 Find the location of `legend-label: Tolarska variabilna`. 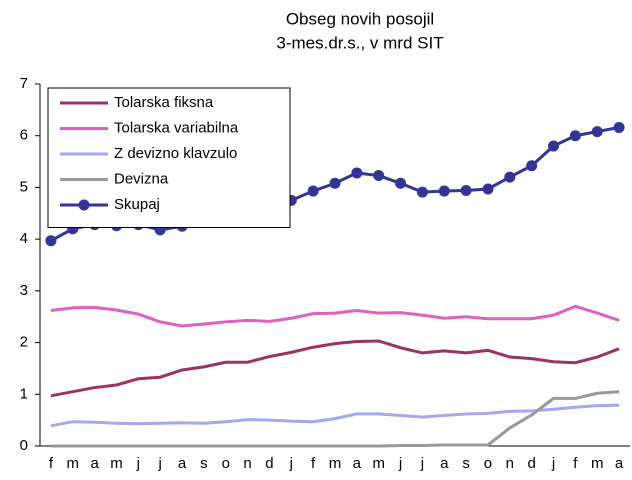

legend-label: Tolarska variabilna is located at coordinates (176, 127).